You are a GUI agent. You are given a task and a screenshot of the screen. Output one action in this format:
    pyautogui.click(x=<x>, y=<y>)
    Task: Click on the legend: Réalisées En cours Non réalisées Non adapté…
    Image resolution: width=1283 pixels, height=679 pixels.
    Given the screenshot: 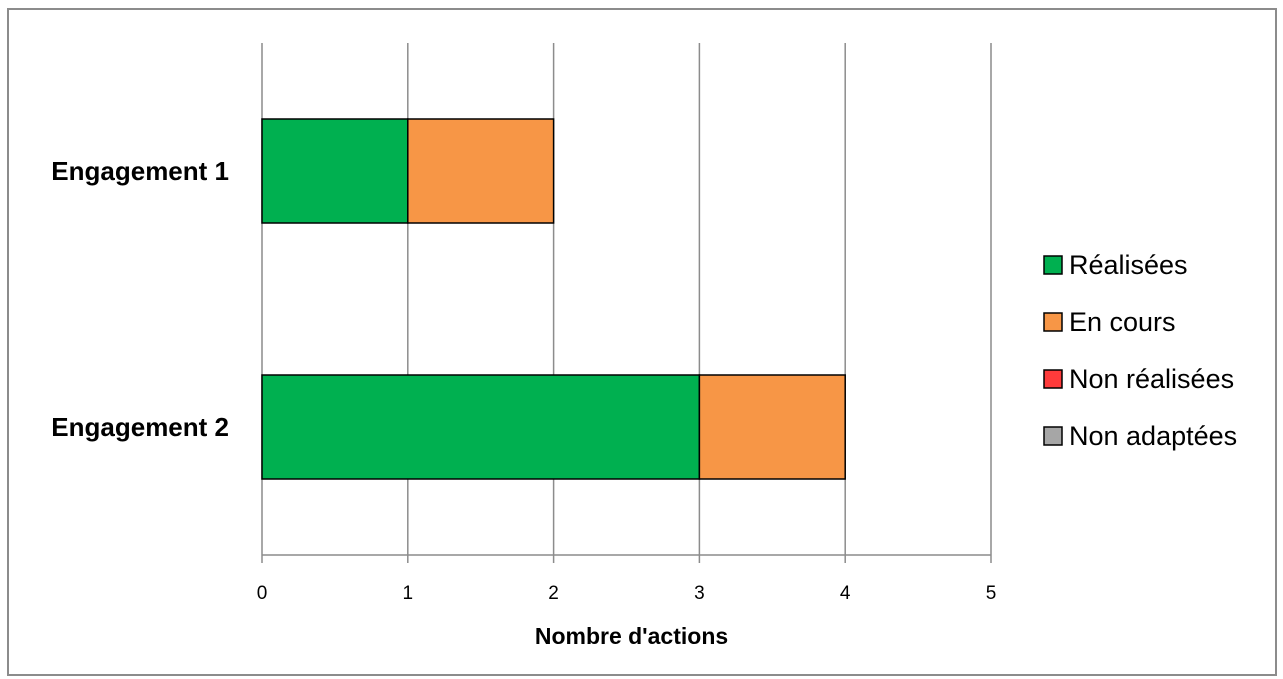 What is the action you would take?
    pyautogui.click(x=1140, y=350)
    